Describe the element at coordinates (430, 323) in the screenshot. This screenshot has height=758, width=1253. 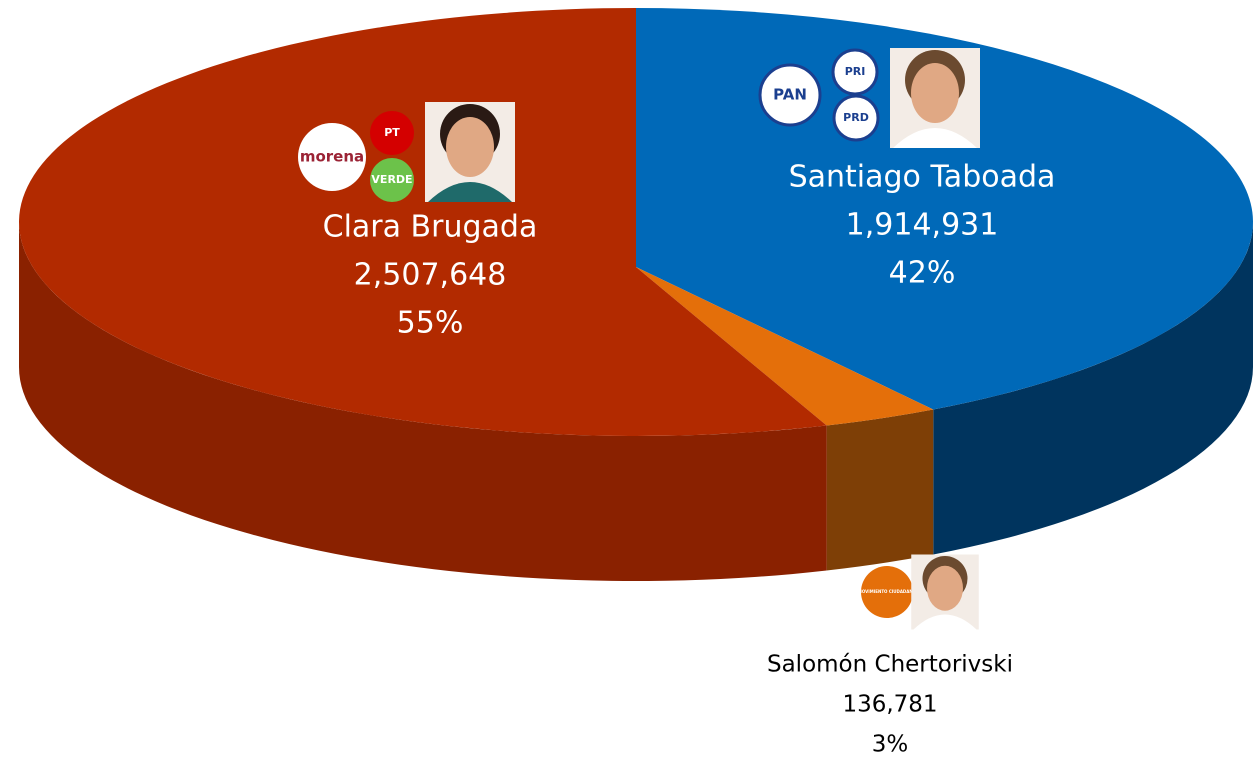
I see `percent-label: 55%` at that location.